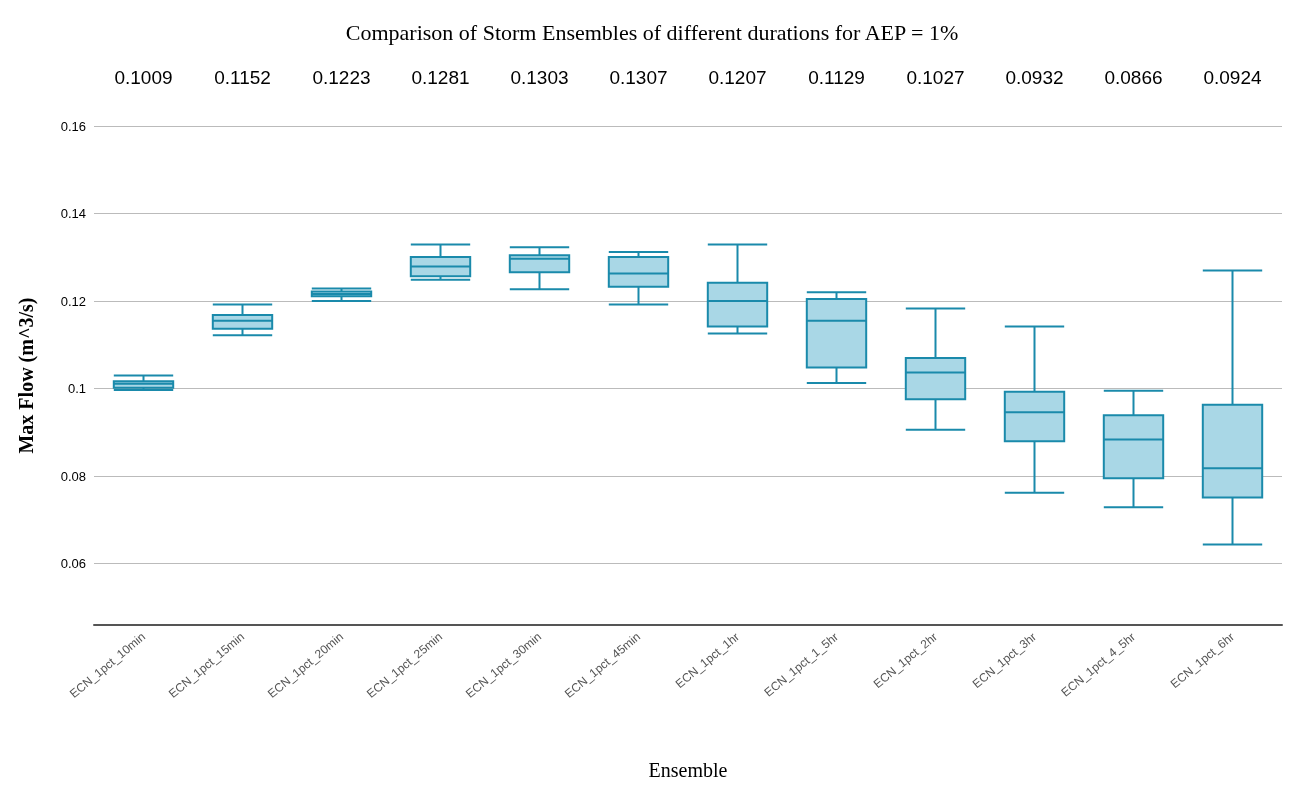  What do you see at coordinates (341, 77) in the screenshot?
I see `text: 0.1223` at bounding box center [341, 77].